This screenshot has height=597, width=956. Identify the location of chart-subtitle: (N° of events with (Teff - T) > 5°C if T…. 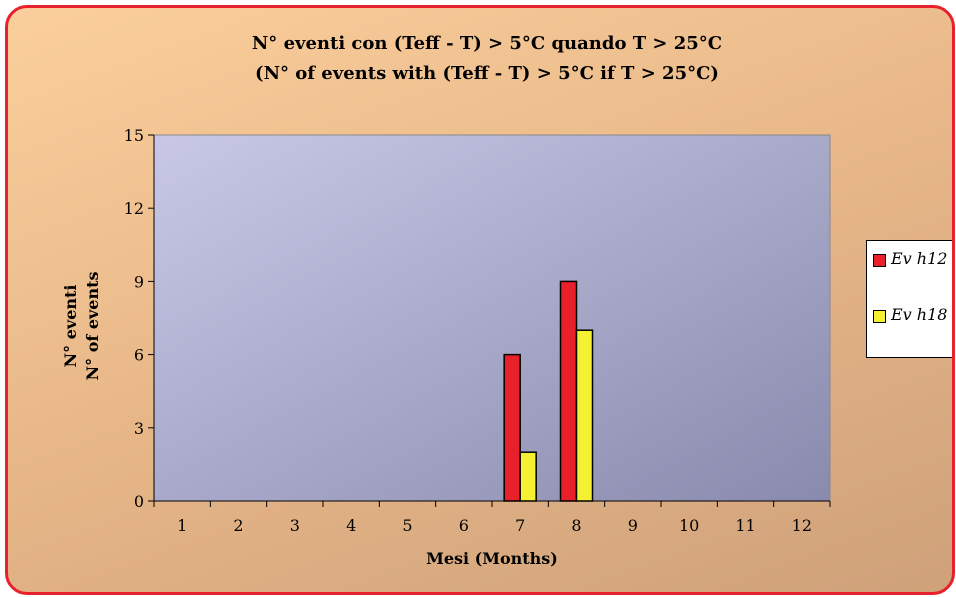
(487, 73).